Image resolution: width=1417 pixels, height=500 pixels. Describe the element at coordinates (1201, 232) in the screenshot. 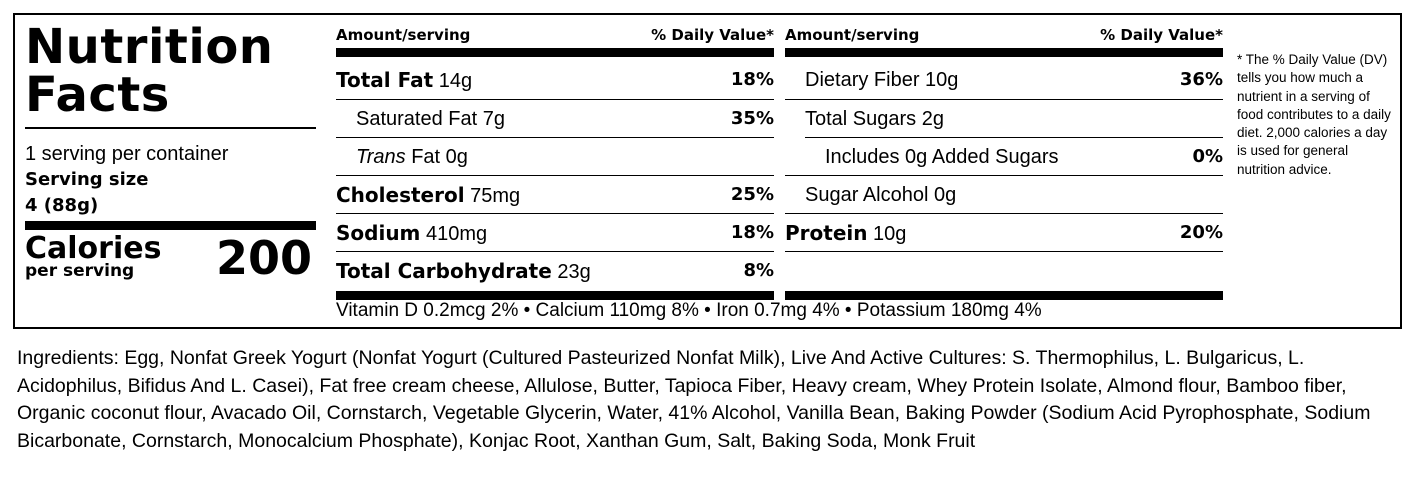

I see `nutrient-dv: 20%` at that location.